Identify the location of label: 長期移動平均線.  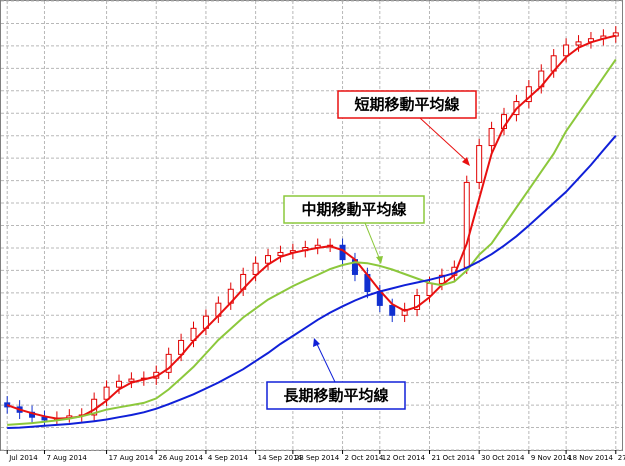
(335, 396).